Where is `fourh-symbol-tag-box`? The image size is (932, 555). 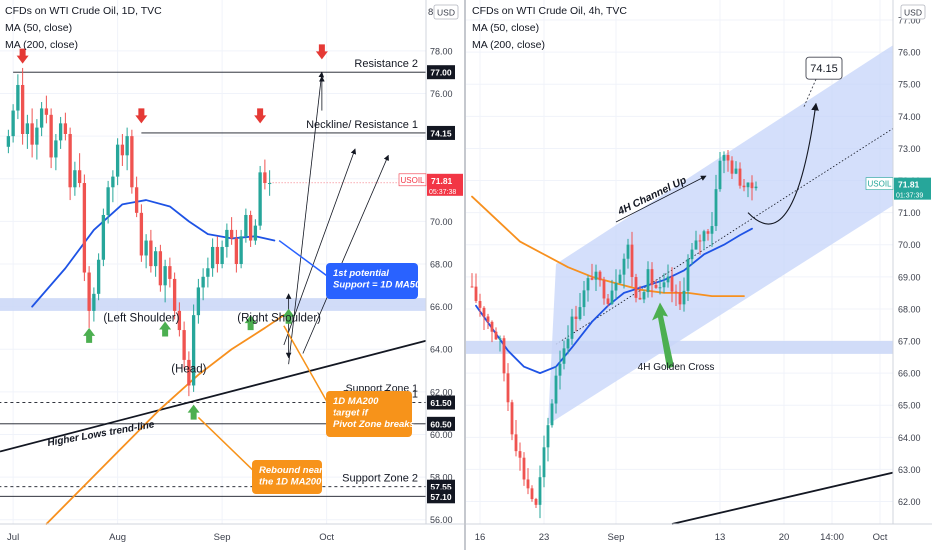
fourh-symbol-tag-box is located at coordinates (879, 183).